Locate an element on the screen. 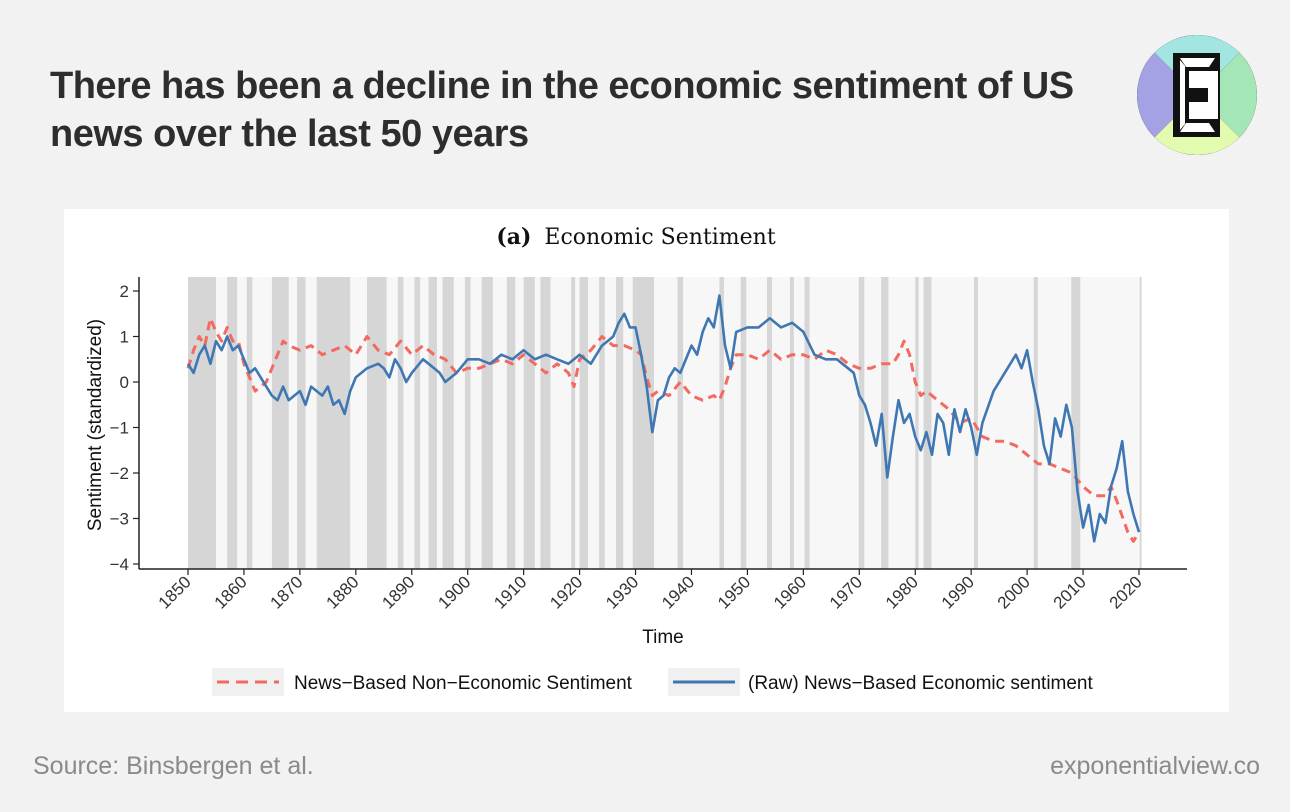 The width and height of the screenshot is (1290, 812). source-credit: Source: Binsbergen et al. is located at coordinates (173, 766).